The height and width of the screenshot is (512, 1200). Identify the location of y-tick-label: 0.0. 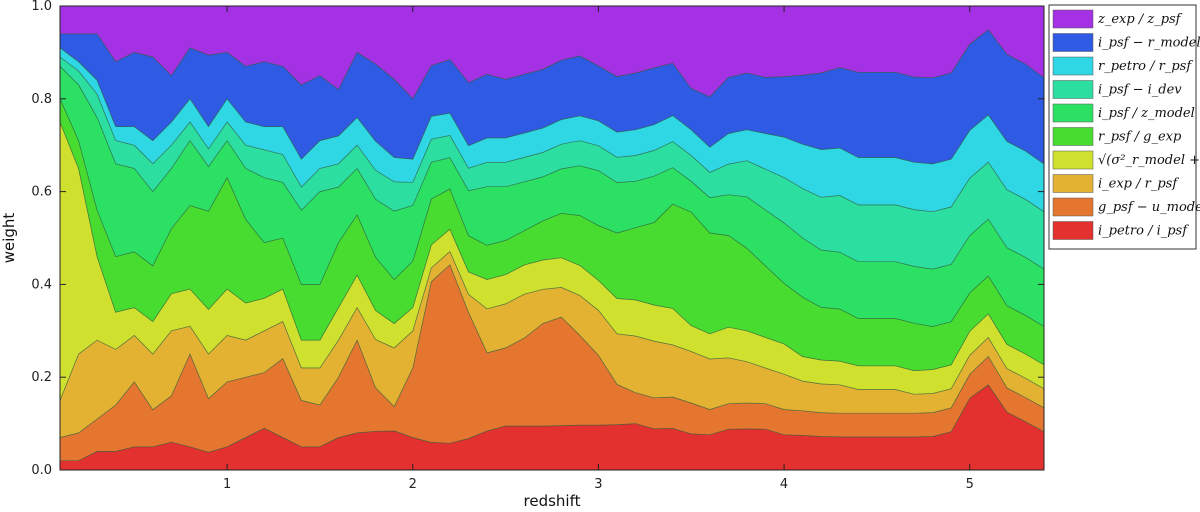
(41, 470).